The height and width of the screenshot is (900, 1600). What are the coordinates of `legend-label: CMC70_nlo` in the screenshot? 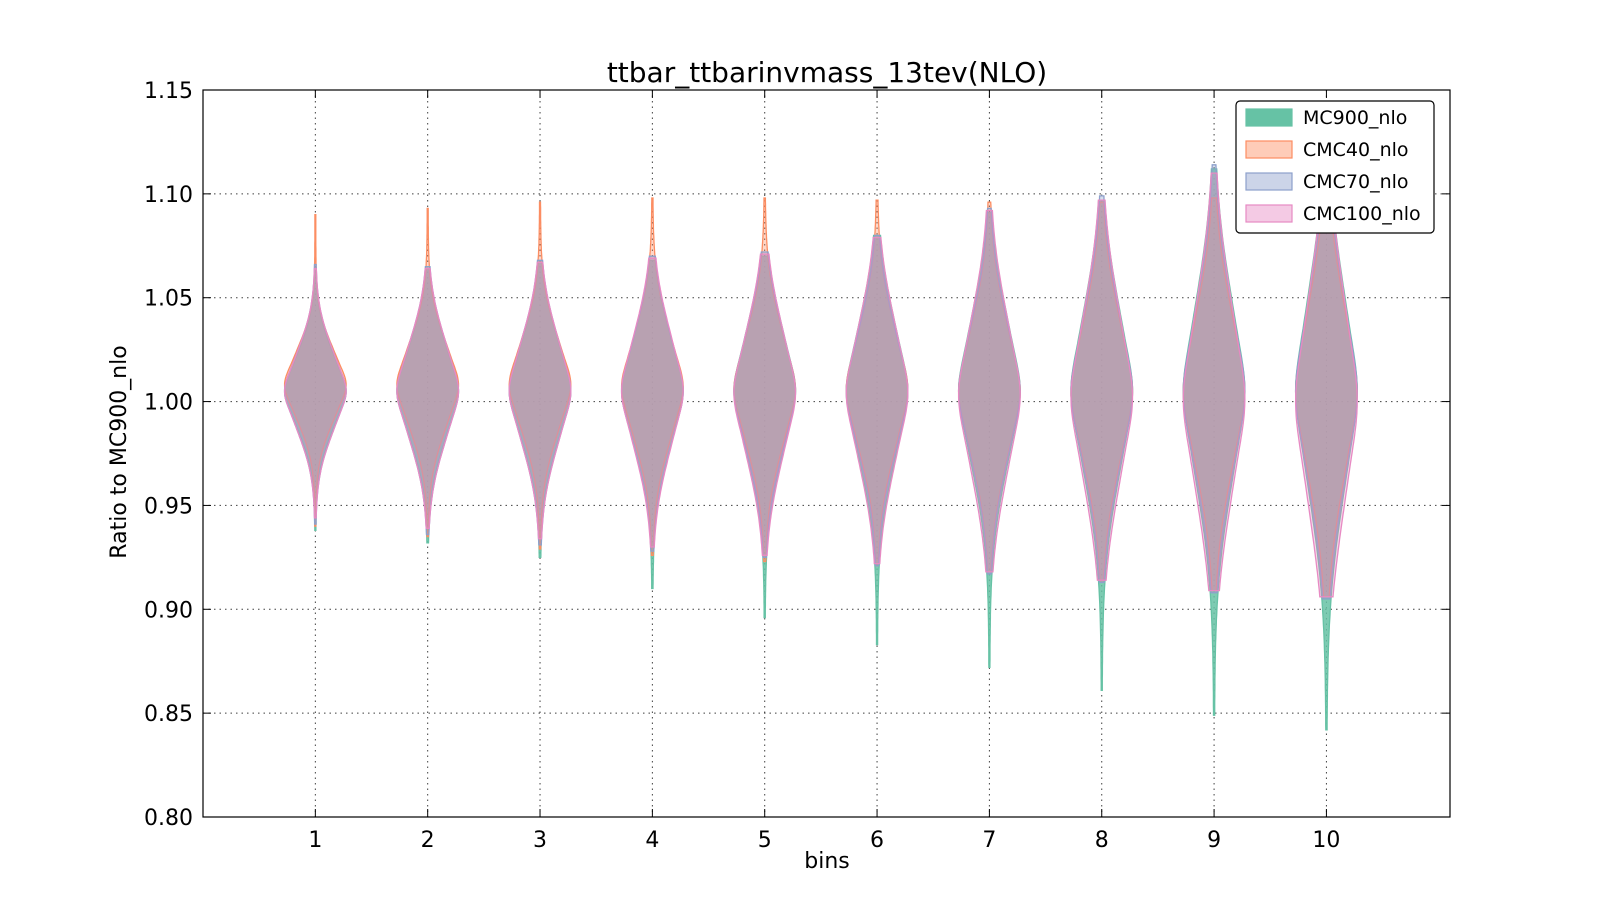 It's located at (1356, 182).